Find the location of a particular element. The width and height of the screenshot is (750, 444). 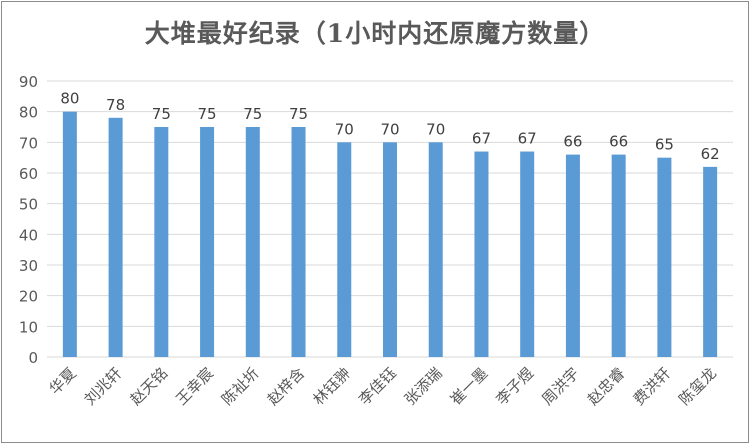

x-tick-label: 费洪轩 is located at coordinates (652, 386).